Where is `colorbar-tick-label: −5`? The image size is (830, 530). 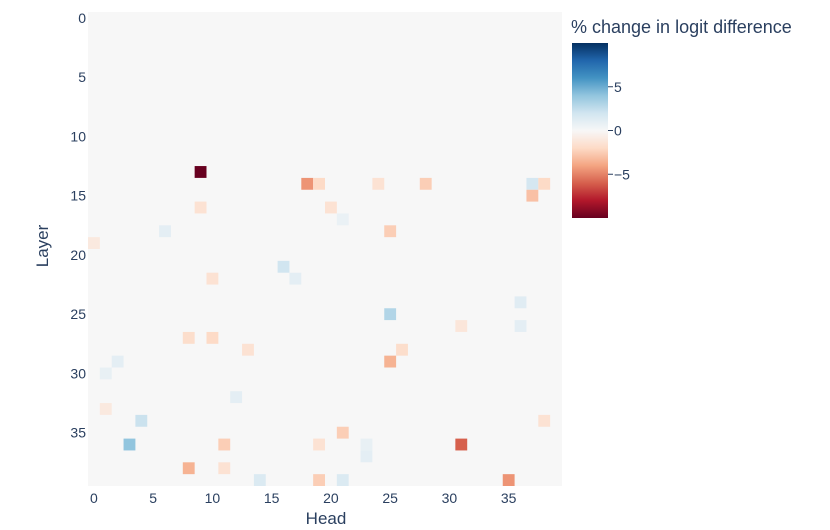 colorbar-tick-label: −5 is located at coordinates (622, 174).